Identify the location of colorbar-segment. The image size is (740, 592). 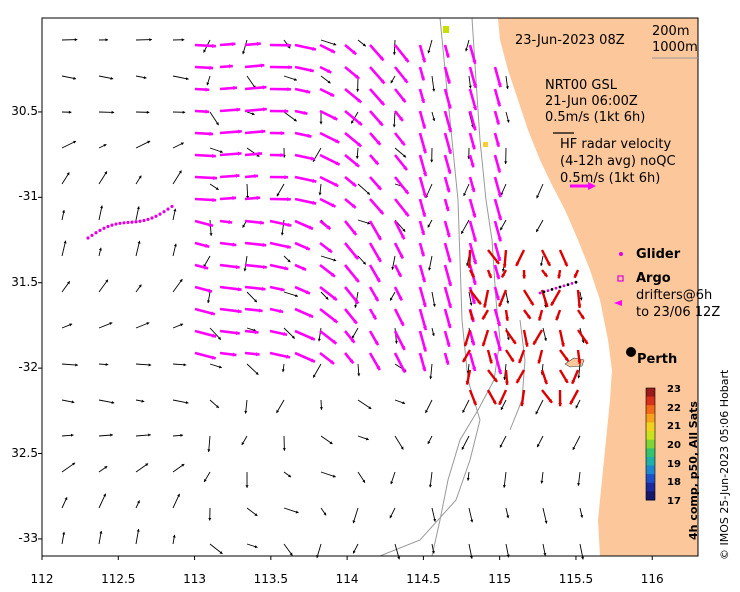
(650, 453).